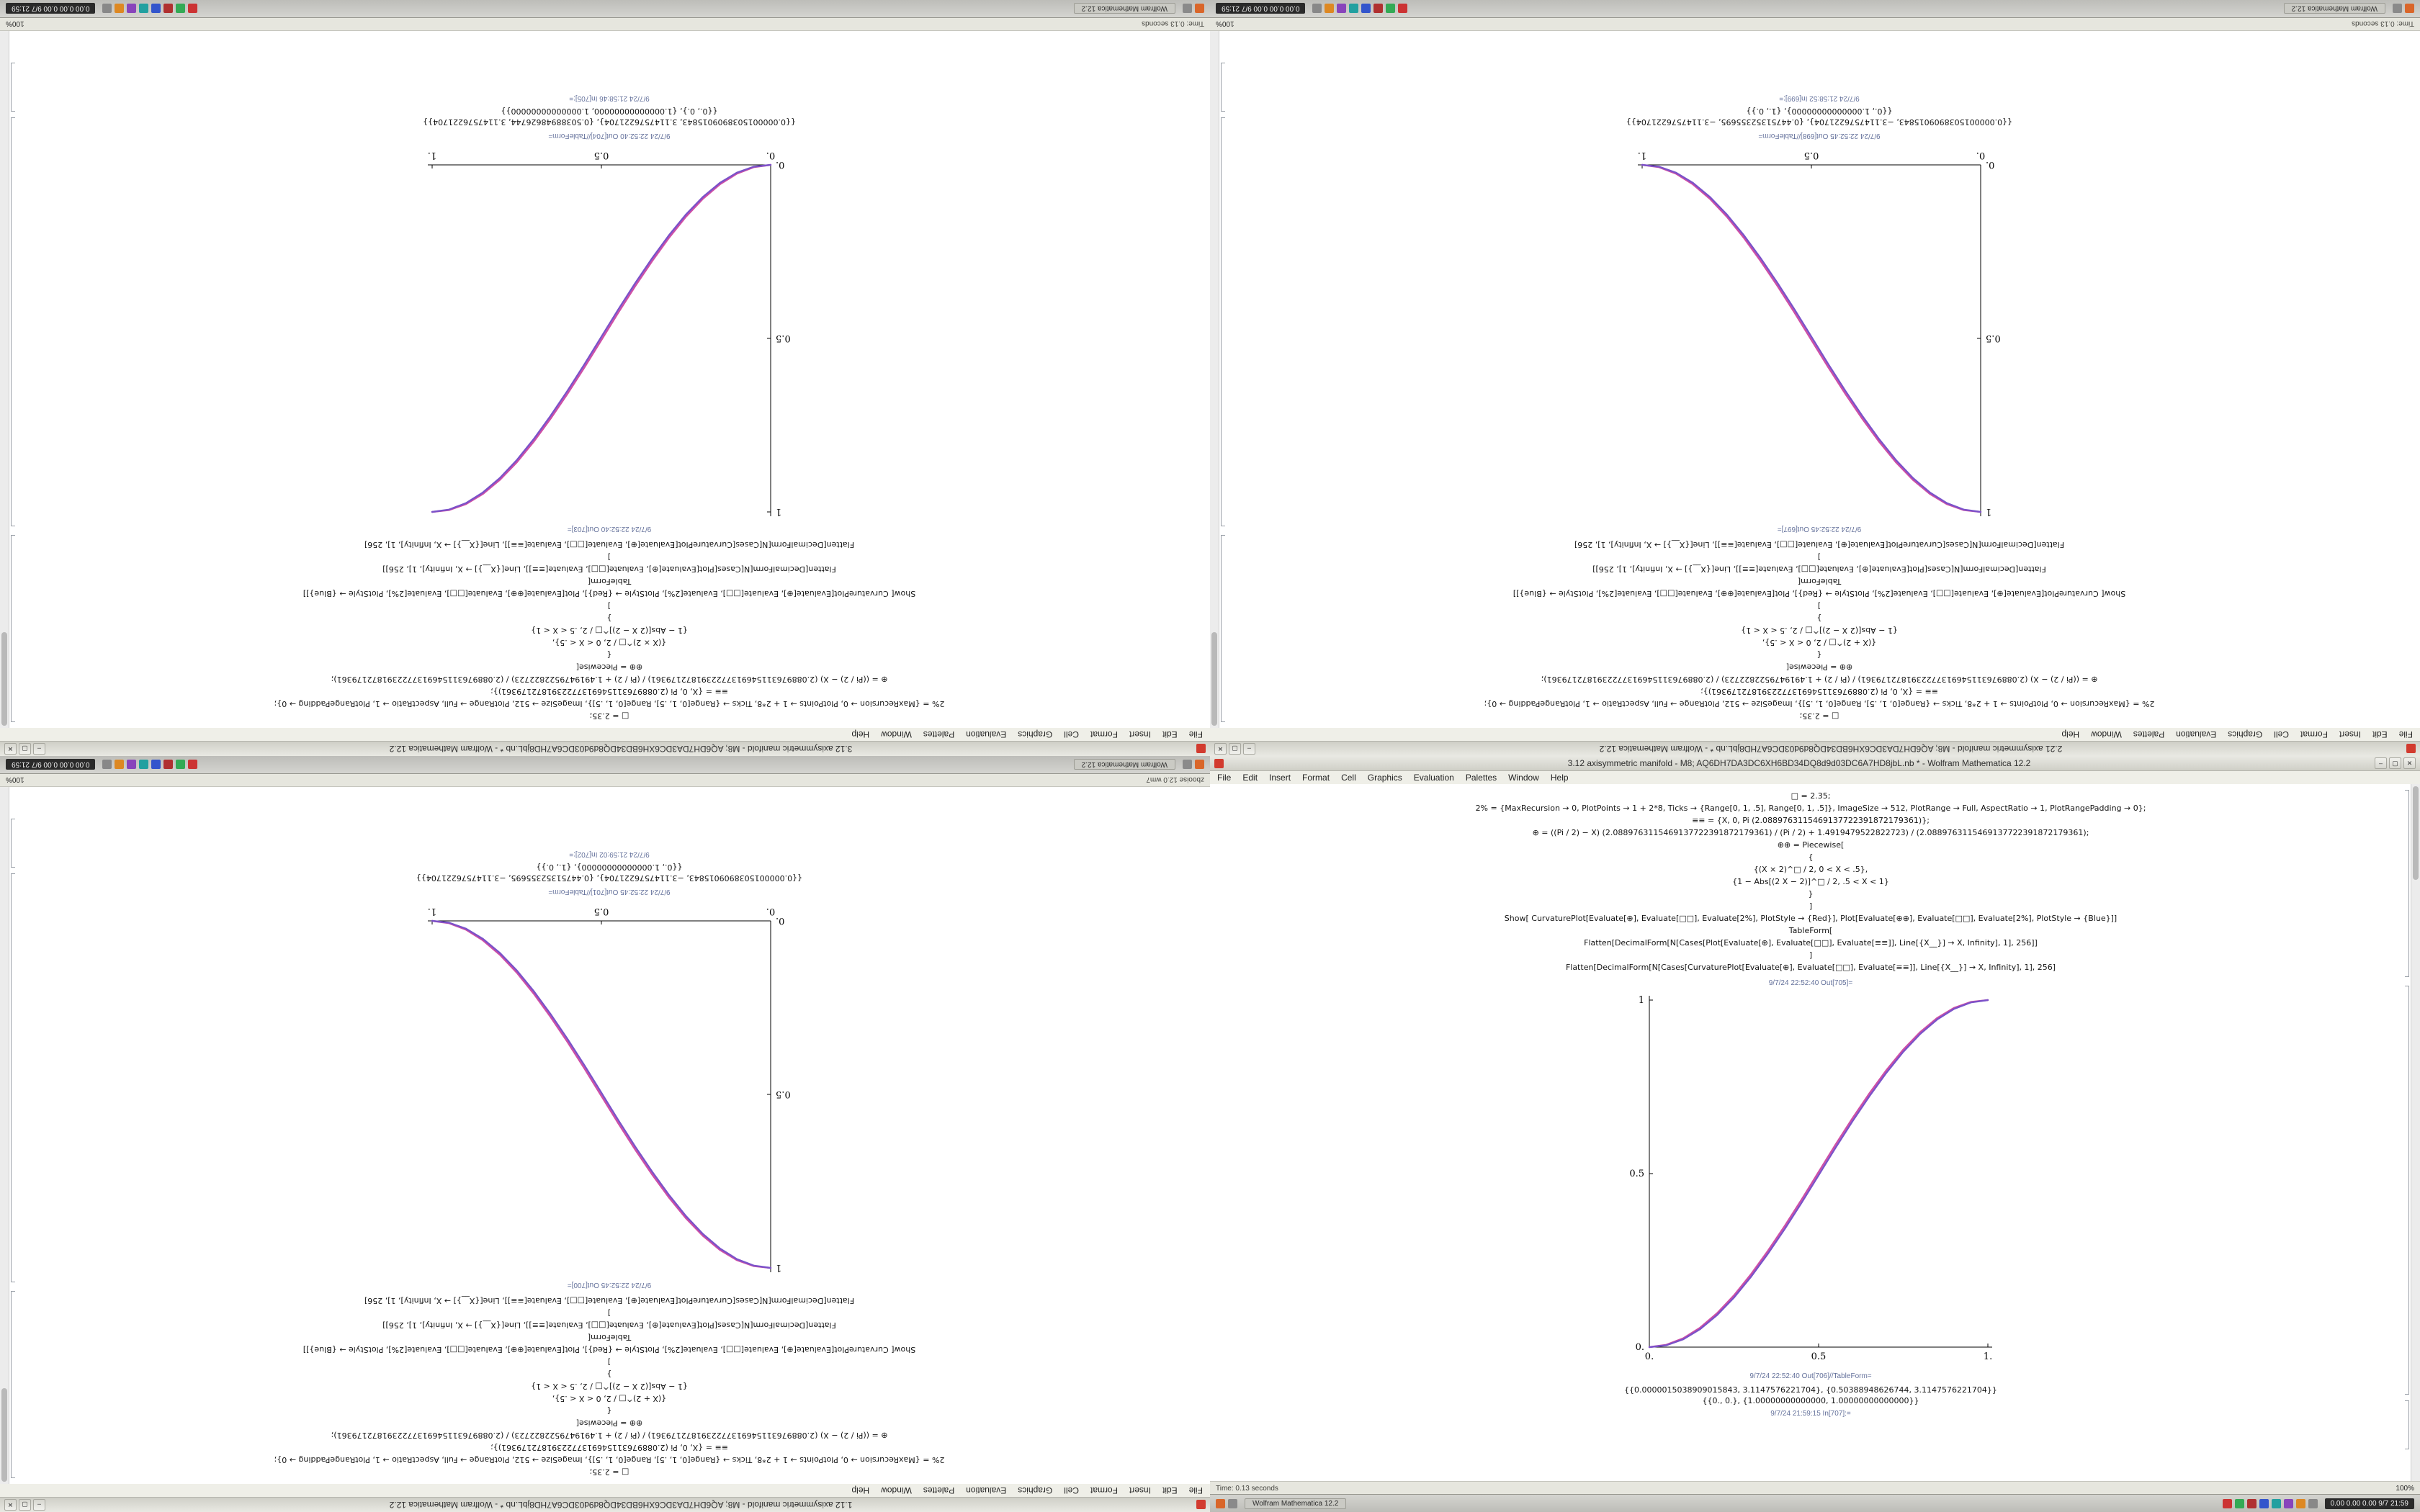 Image resolution: width=2420 pixels, height=1512 pixels. Describe the element at coordinates (1481, 778) in the screenshot. I see `menu-item: Palettes` at that location.